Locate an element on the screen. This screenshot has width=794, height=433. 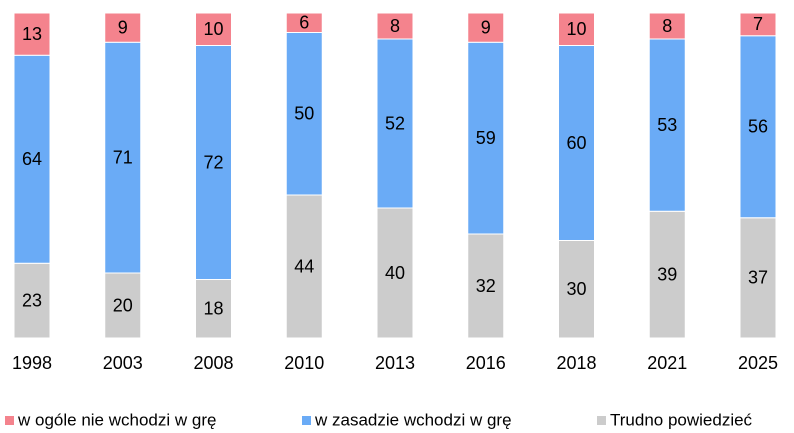
data-label: 60 is located at coordinates (576, 143).